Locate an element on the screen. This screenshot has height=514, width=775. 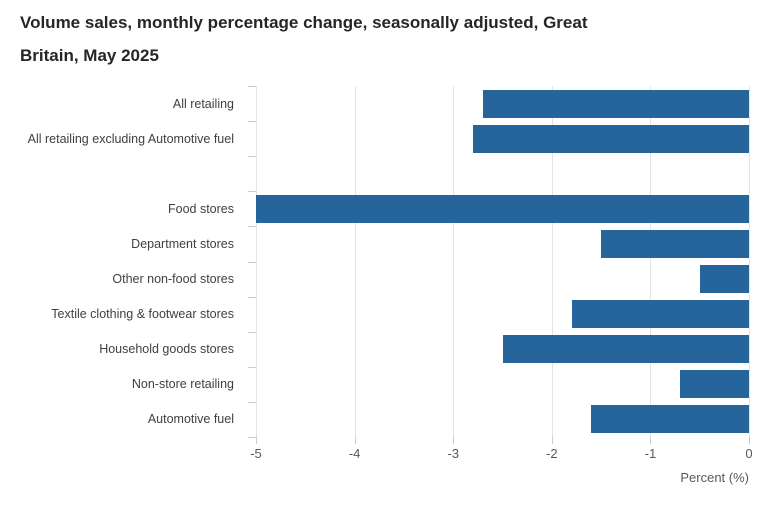
category-label: Food stores is located at coordinates (200, 208).